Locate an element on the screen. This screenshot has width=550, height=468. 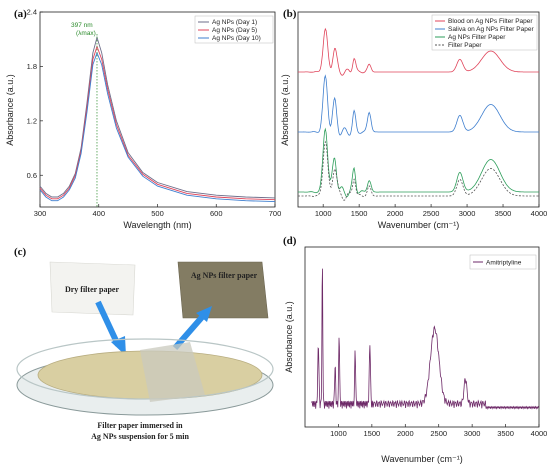
panel-a-y-tick-label: 0.6 is located at coordinates (32, 175).